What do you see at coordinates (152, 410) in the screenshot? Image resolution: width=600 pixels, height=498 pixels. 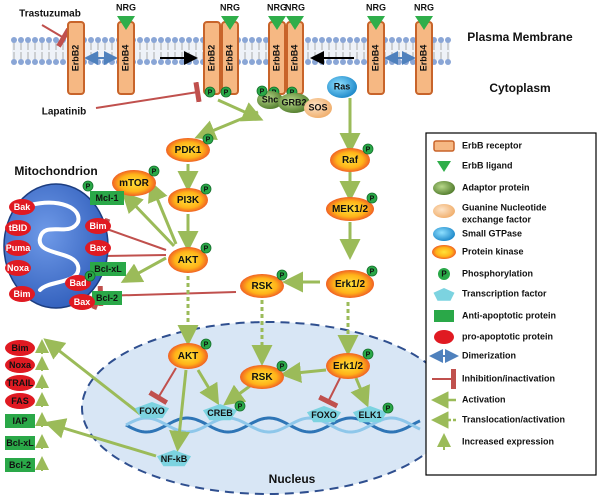 I see `foxo-tf-1-shape` at bounding box center [152, 410].